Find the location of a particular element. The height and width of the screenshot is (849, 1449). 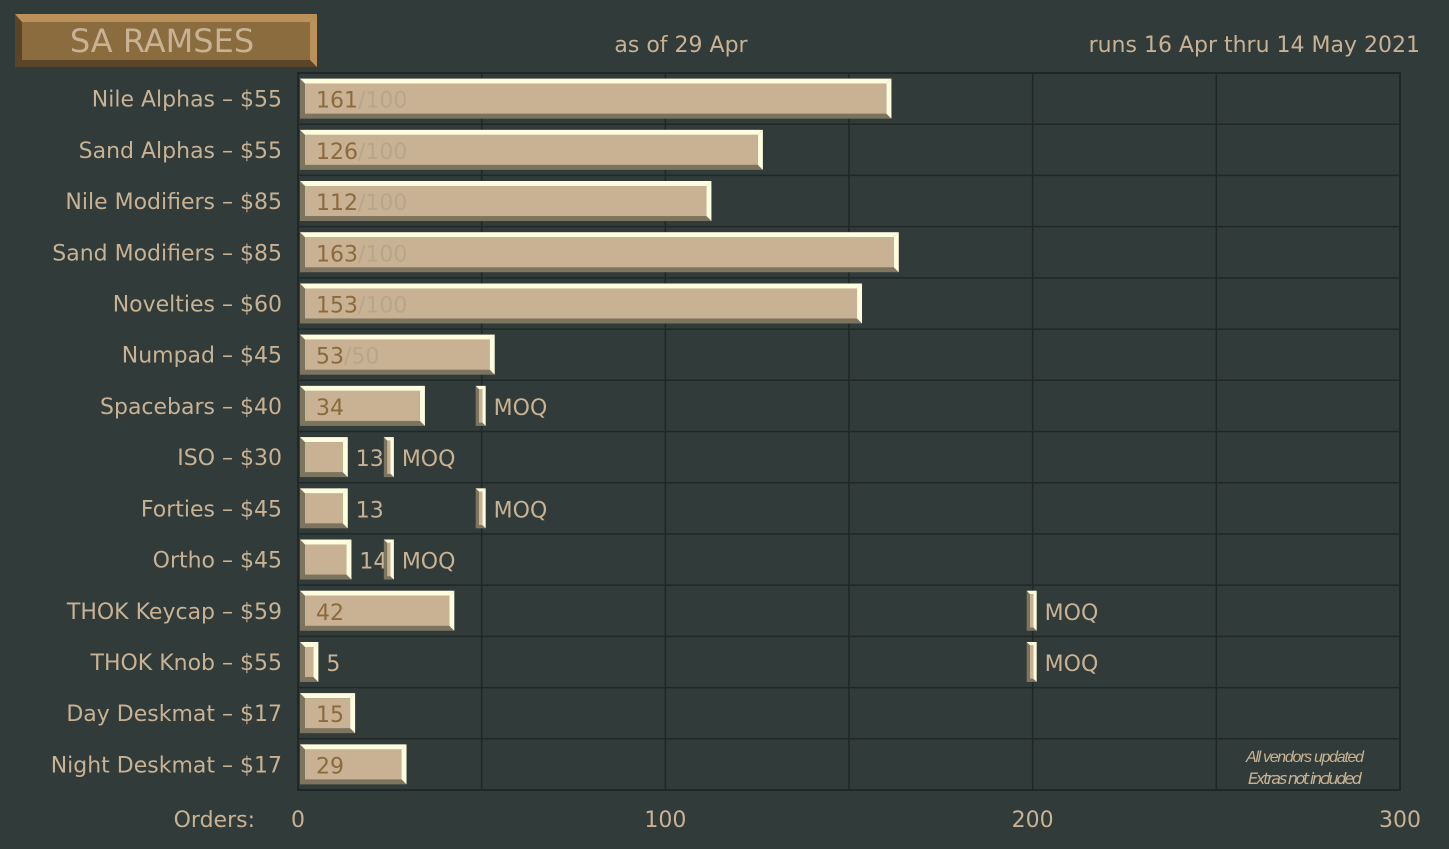

value-label: 153/100 is located at coordinates (361, 305).